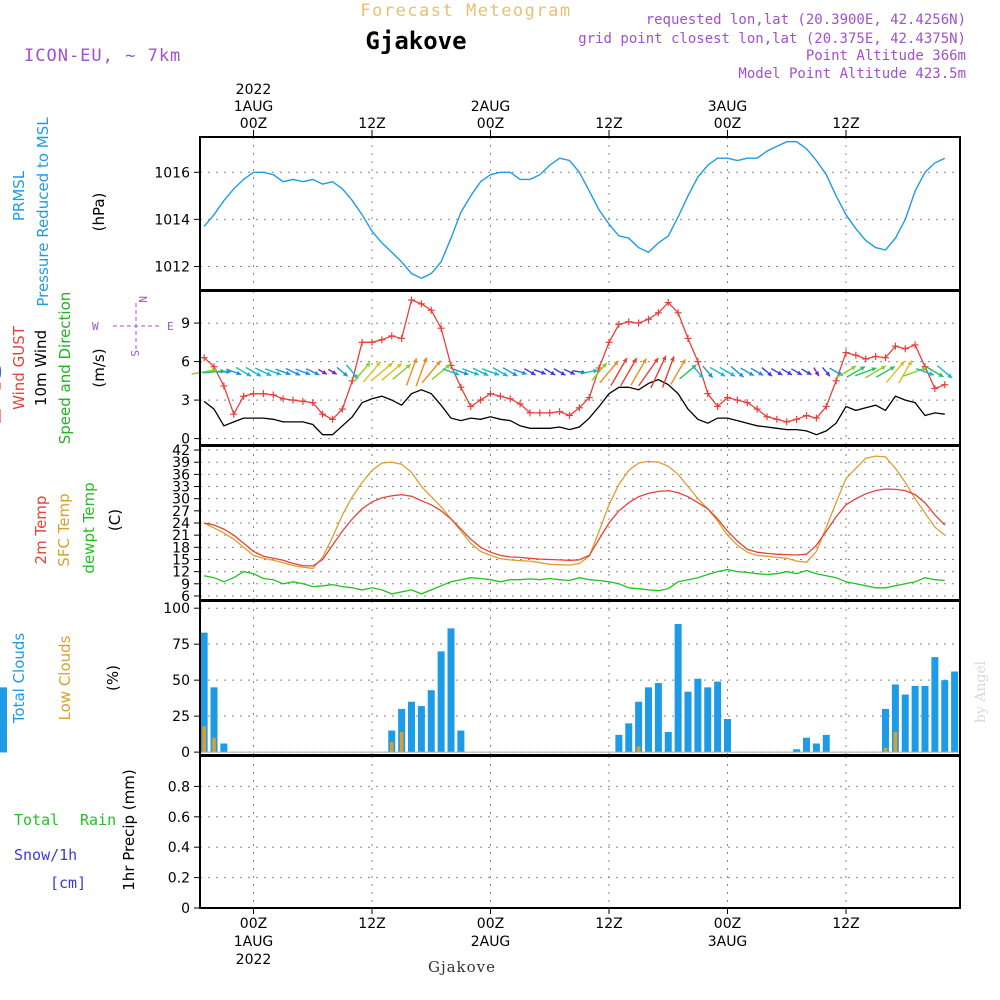 The height and width of the screenshot is (1000, 1000). What do you see at coordinates (253, 124) in the screenshot?
I see `top-time-label: 00Z` at bounding box center [253, 124].